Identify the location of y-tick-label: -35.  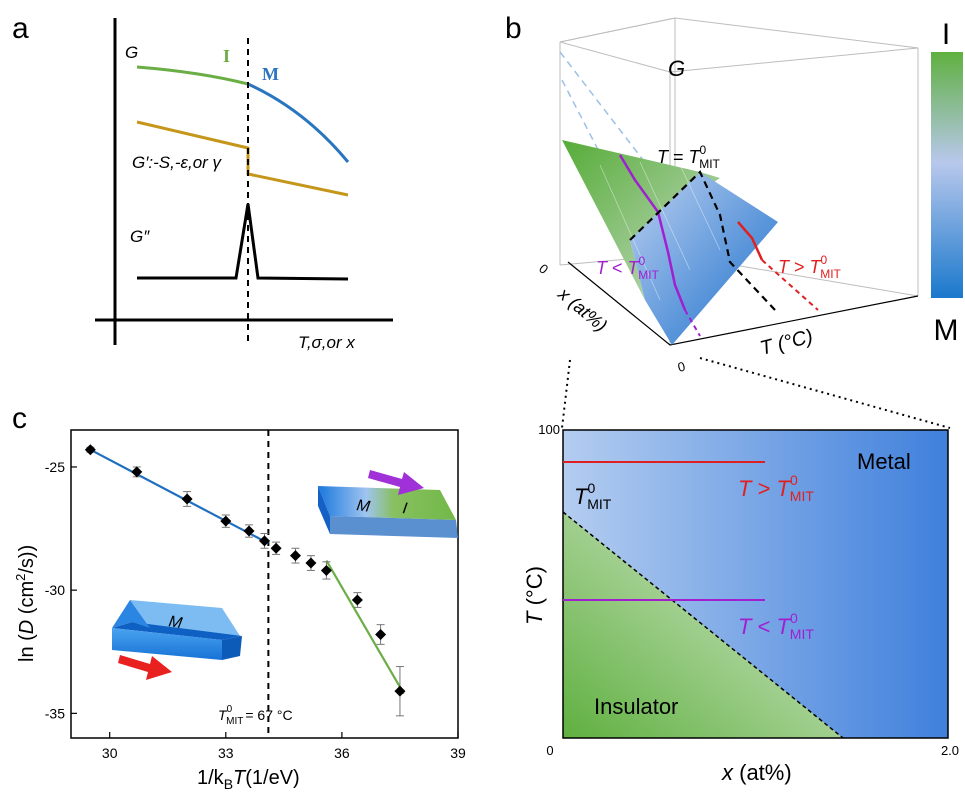
(55, 713).